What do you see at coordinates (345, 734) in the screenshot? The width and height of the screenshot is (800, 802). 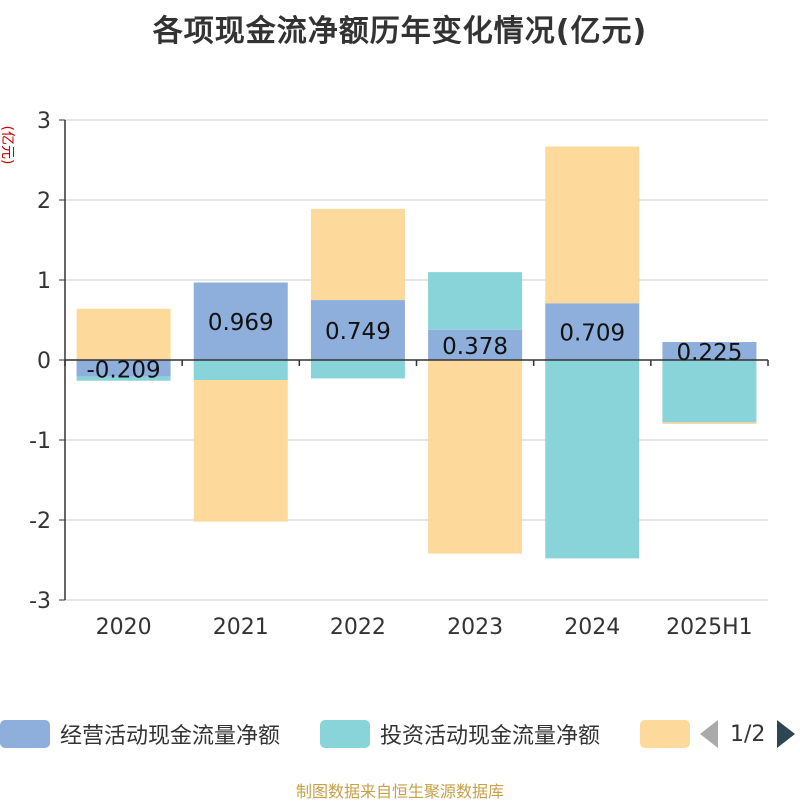 I see `legend-swatch-investing` at bounding box center [345, 734].